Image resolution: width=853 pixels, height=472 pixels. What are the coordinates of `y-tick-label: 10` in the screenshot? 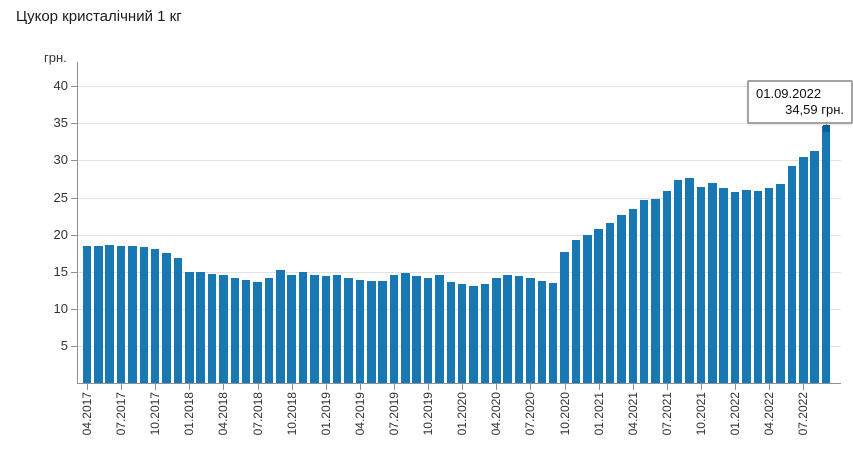 It's located at (60, 308).